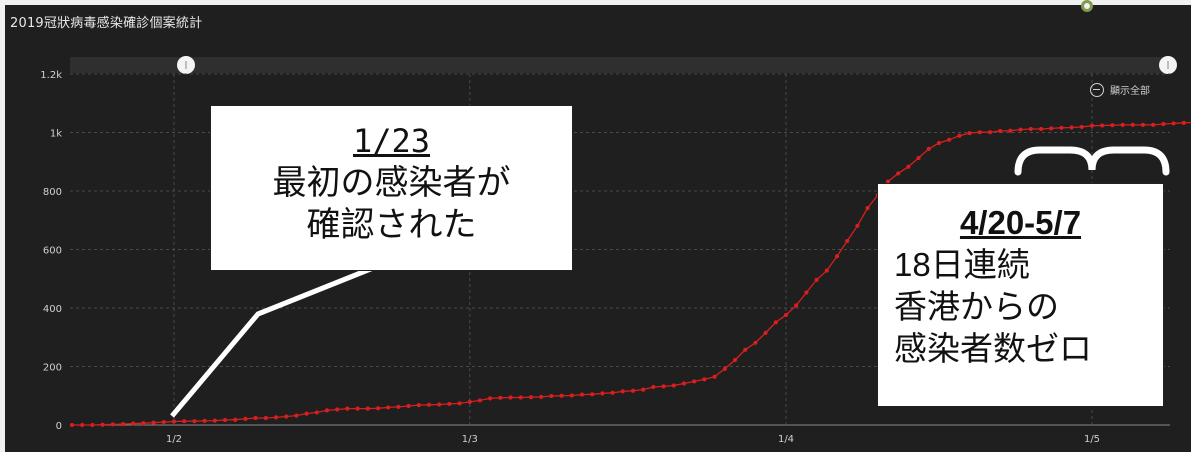 The width and height of the screenshot is (1191, 452). I want to click on first-case-line1: 最初の感染者が, so click(391, 183).